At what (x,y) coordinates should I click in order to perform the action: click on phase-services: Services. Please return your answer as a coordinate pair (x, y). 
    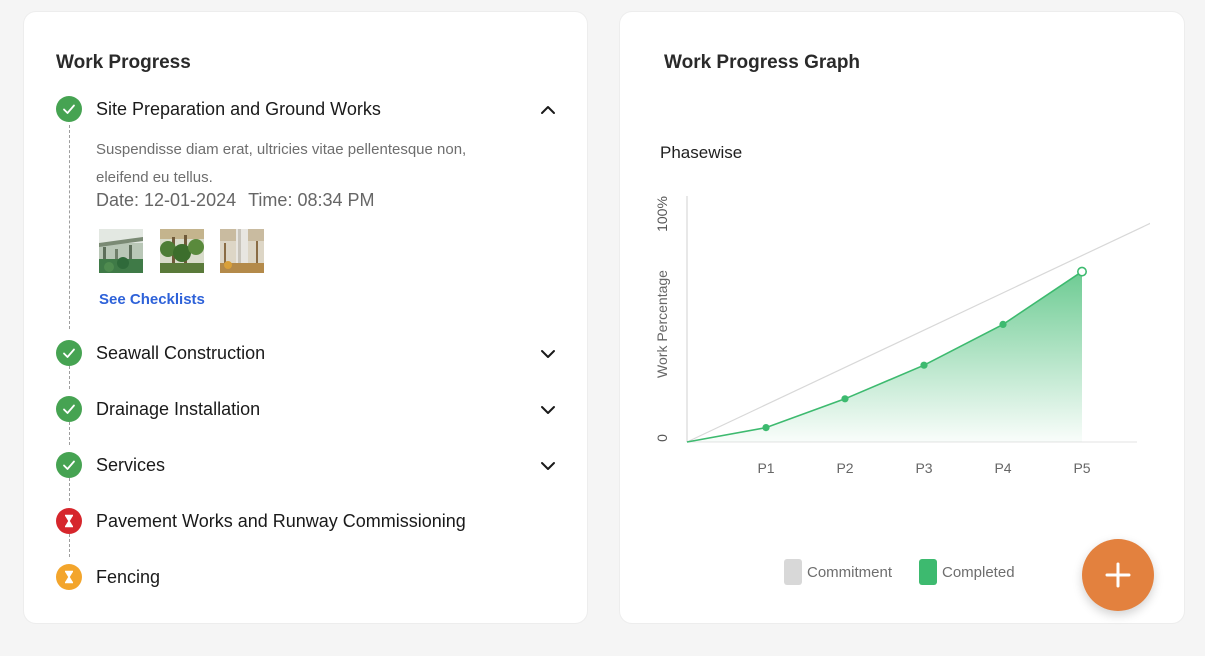
    Looking at the image, I should click on (308, 466).